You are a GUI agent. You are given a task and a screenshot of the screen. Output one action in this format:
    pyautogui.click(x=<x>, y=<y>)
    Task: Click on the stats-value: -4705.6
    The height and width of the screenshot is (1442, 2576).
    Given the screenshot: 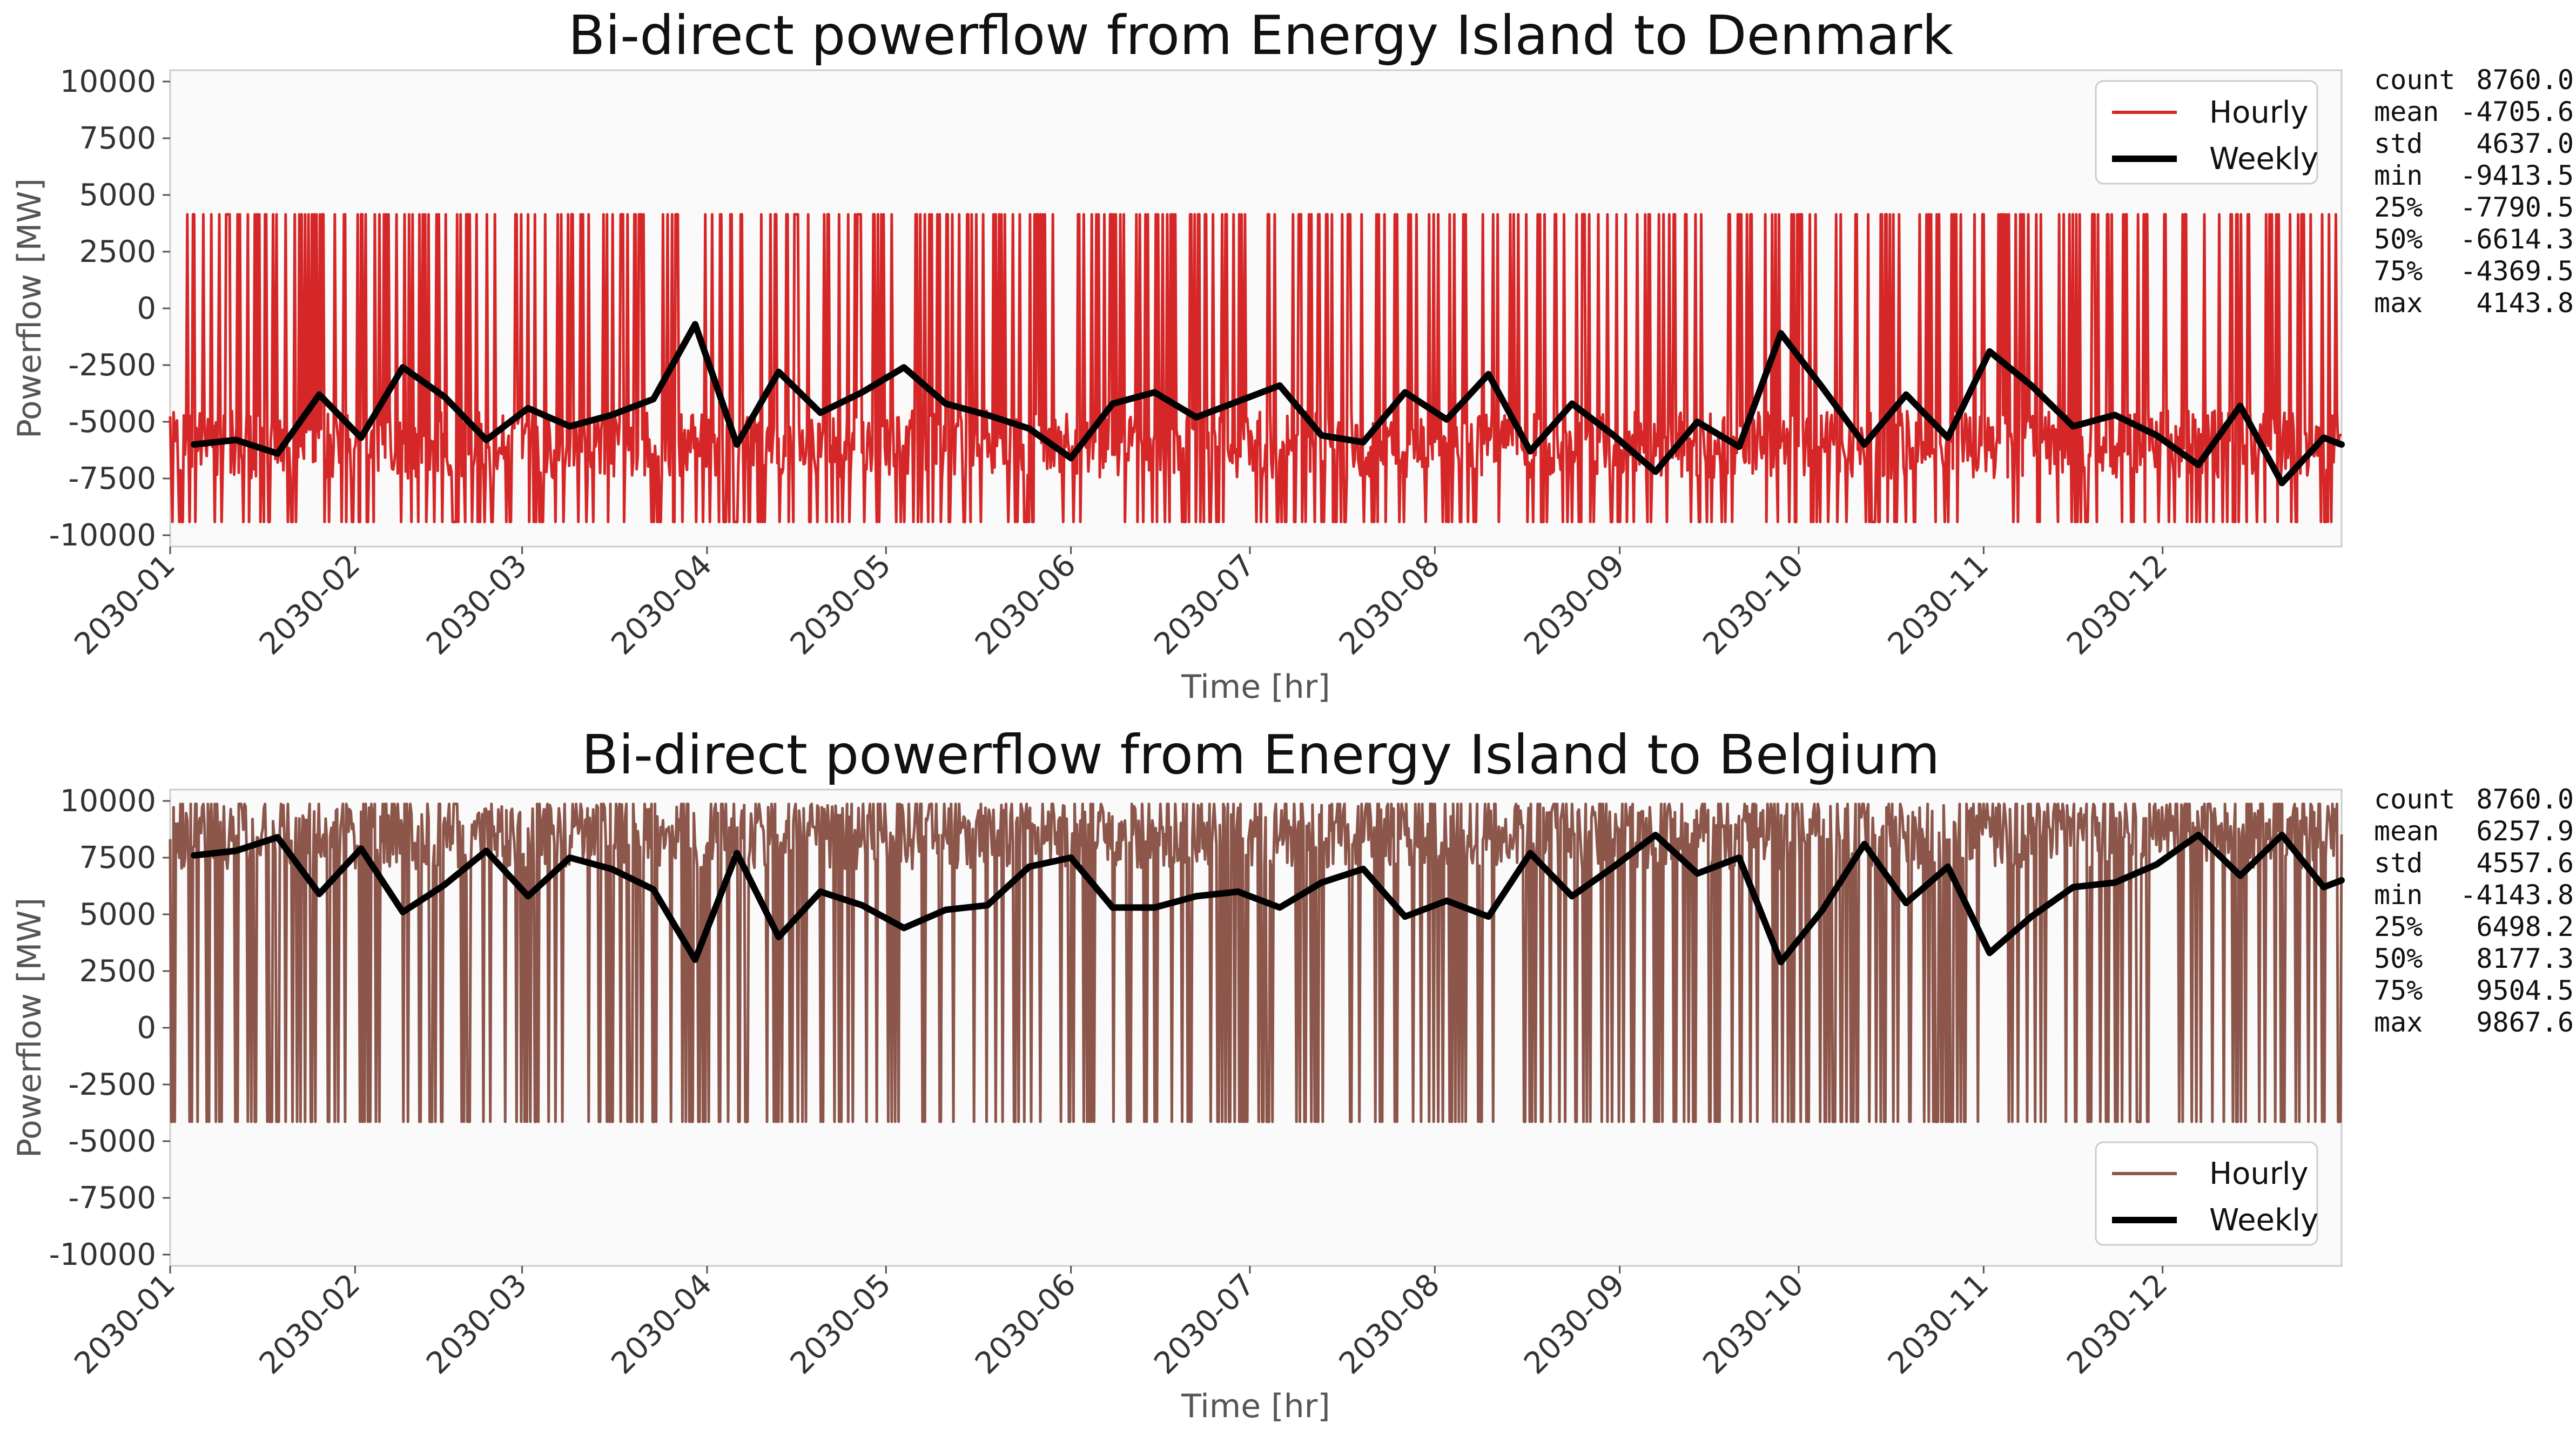 What is the action you would take?
    pyautogui.click(x=2517, y=112)
    